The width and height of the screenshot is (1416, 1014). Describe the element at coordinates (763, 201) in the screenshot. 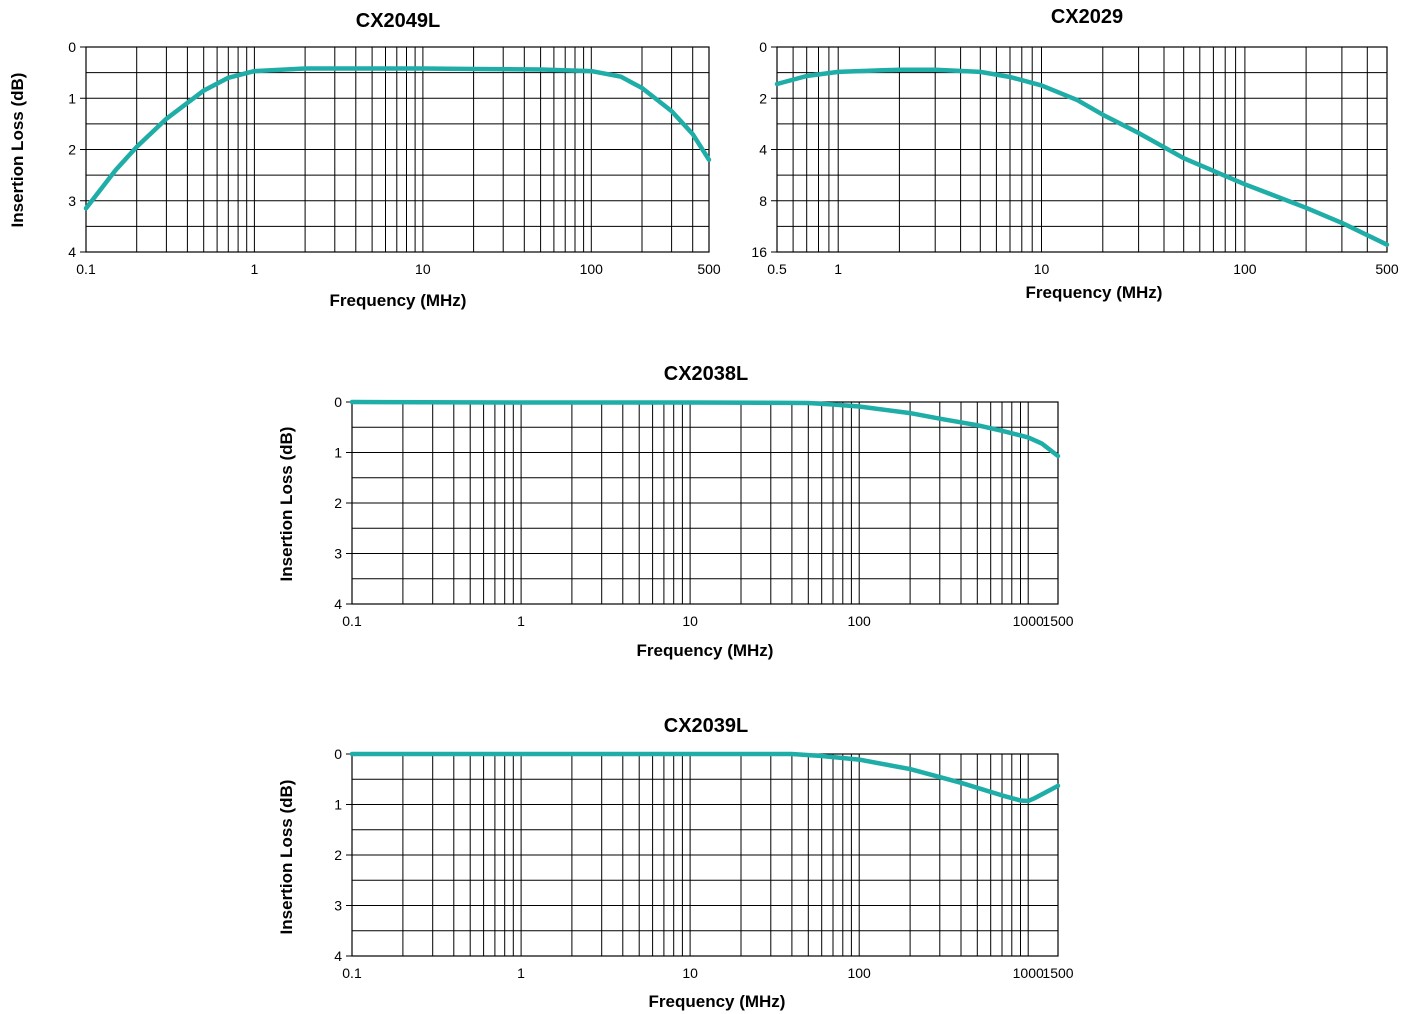

I see `y-tick-label: 8` at that location.